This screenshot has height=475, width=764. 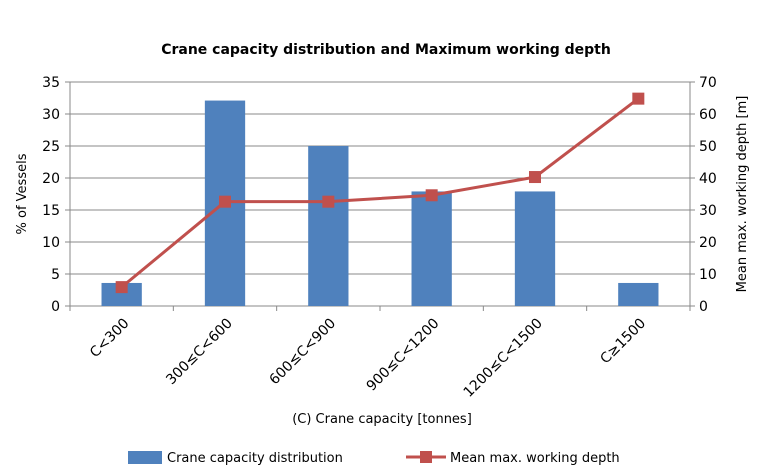 What do you see at coordinates (403, 355) in the screenshot?
I see `x-tick-label: 900≤C<1200` at bounding box center [403, 355].